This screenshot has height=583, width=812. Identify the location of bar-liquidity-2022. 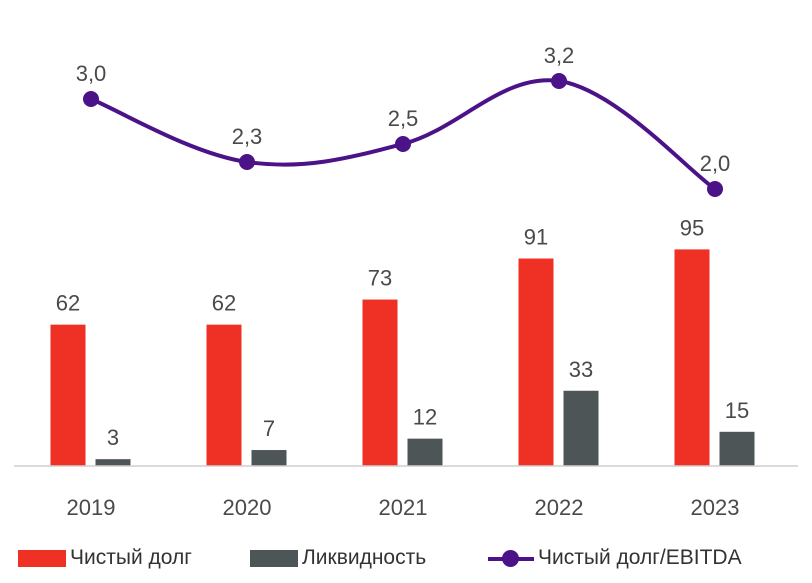
(581, 428).